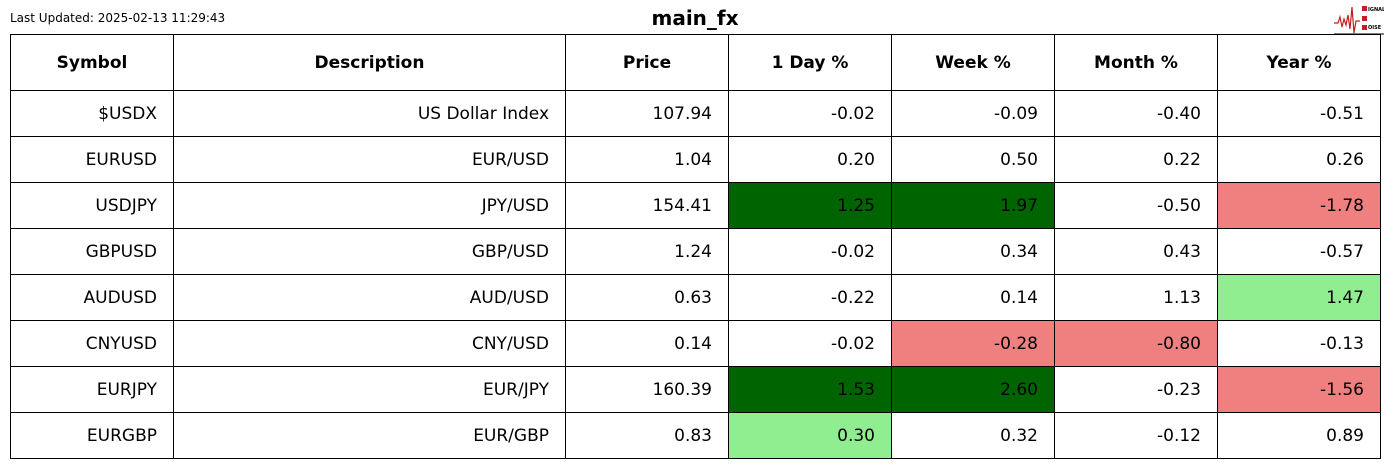 This screenshot has height=470, width=1390. What do you see at coordinates (1136, 159) in the screenshot?
I see `table-cell: 0.22` at bounding box center [1136, 159].